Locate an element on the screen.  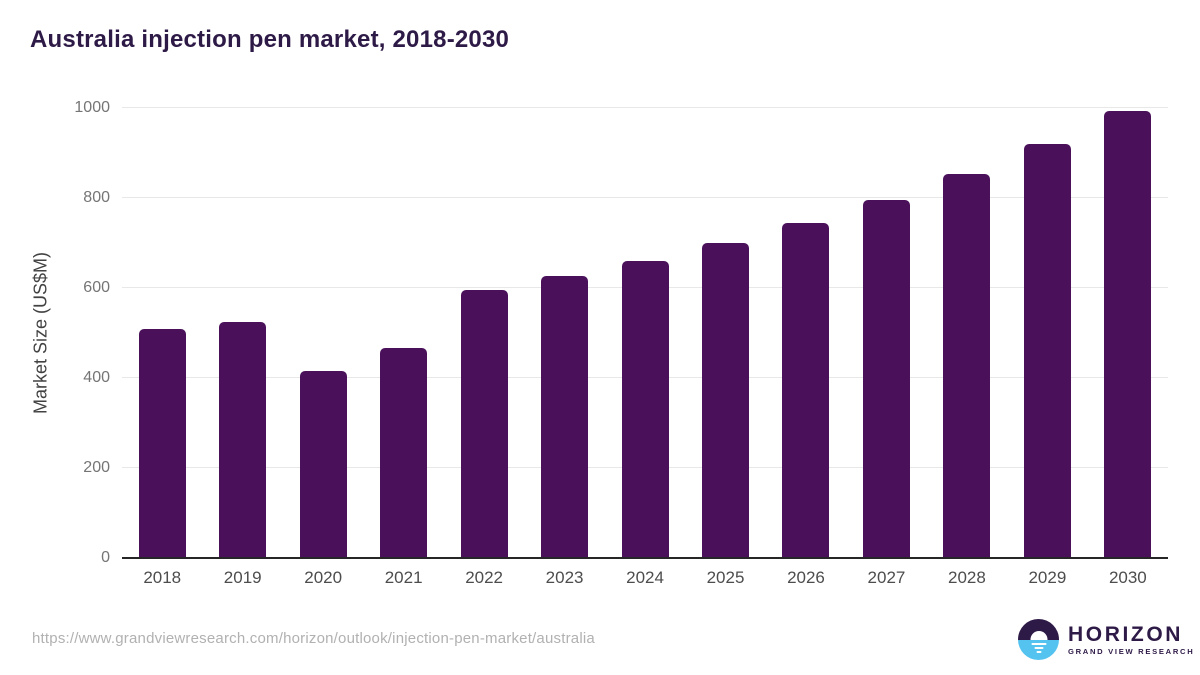
bar-2022 is located at coordinates (484, 423).